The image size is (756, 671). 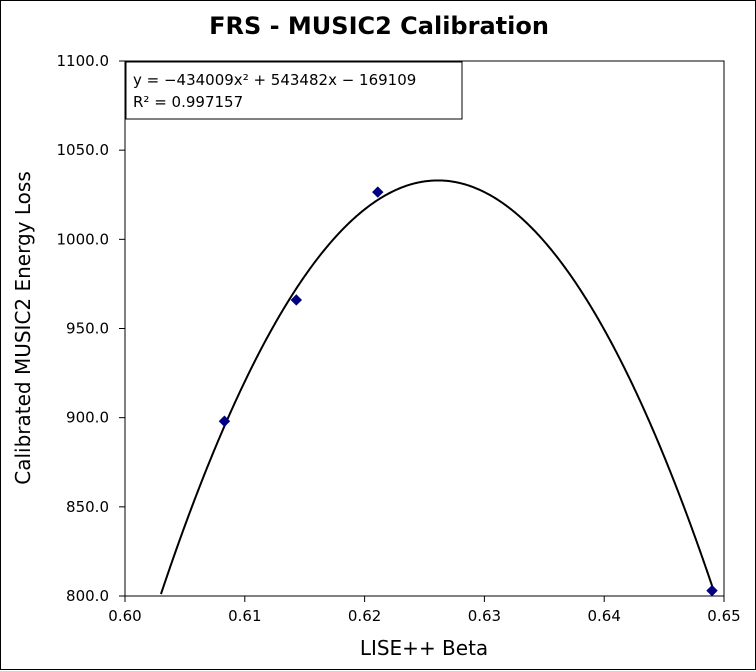 What do you see at coordinates (87, 418) in the screenshot?
I see `y-tick-label: 900.0` at bounding box center [87, 418].